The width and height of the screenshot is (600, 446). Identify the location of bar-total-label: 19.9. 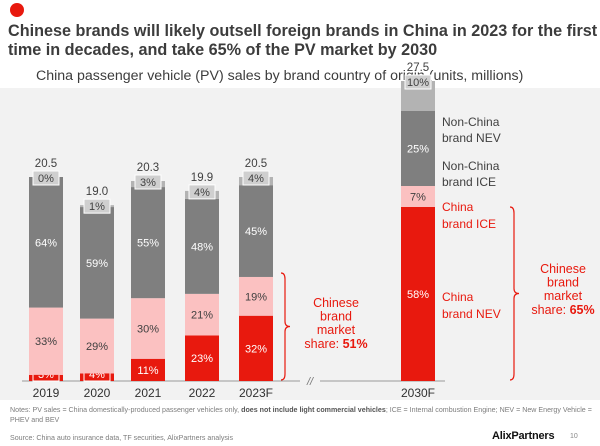
(202, 178).